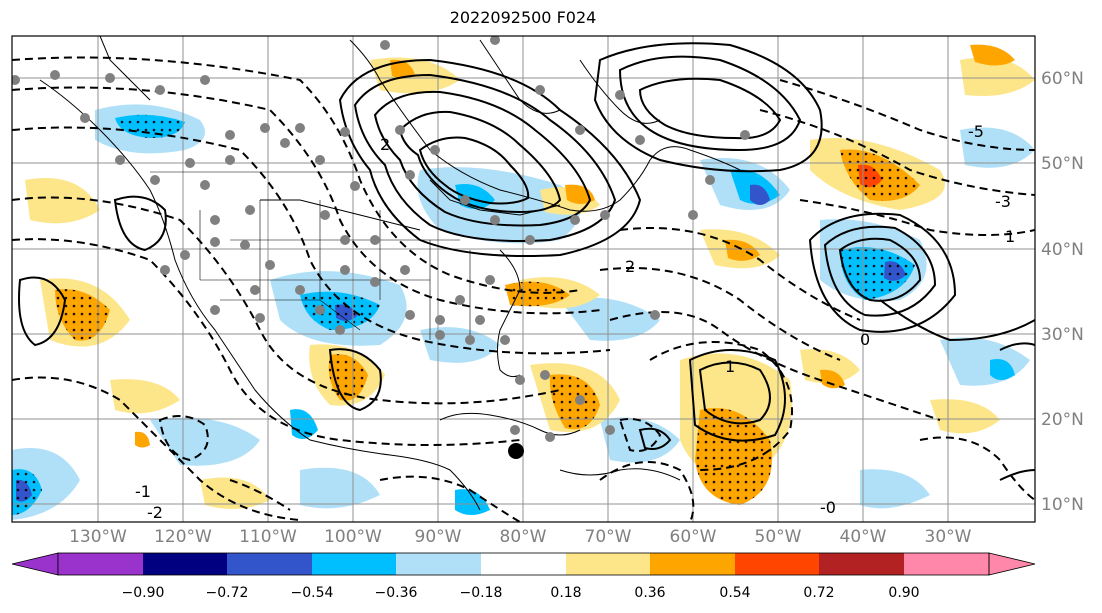 The height and width of the screenshot is (613, 1102). Describe the element at coordinates (863, 537) in the screenshot. I see `lon-label: 40°W` at that location.